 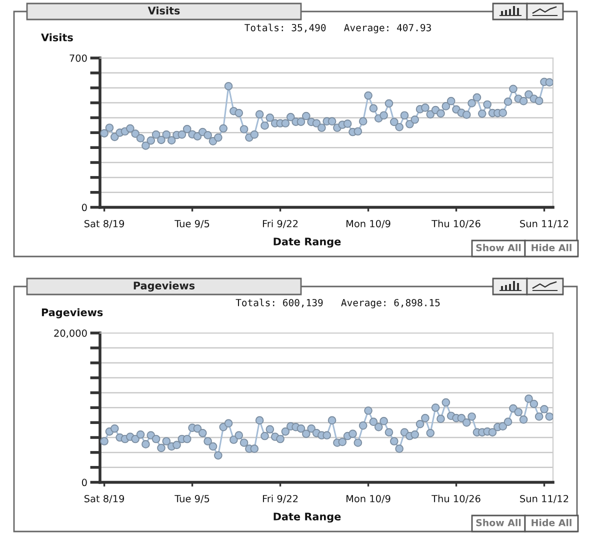 I want to click on y-tick-label: 700, so click(x=78, y=58).